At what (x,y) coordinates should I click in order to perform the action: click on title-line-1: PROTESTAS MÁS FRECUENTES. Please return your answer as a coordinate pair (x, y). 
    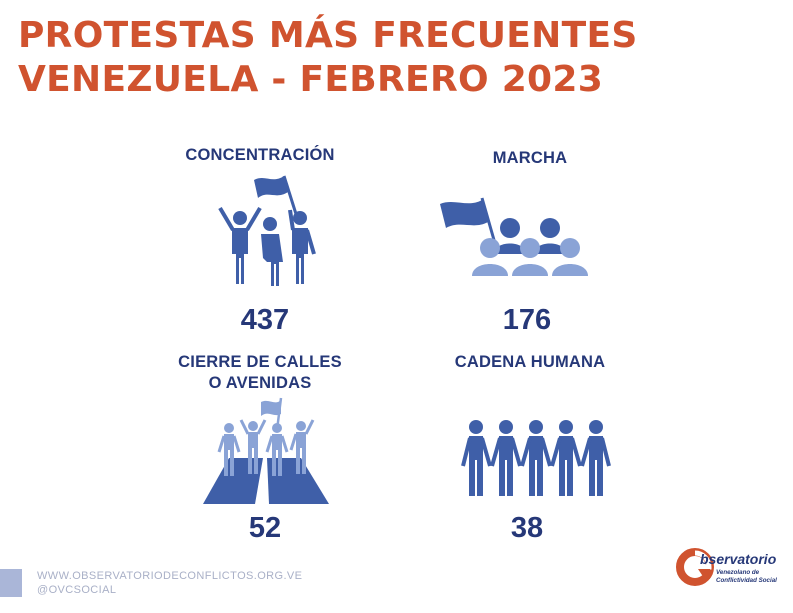
    Looking at the image, I should click on (328, 35).